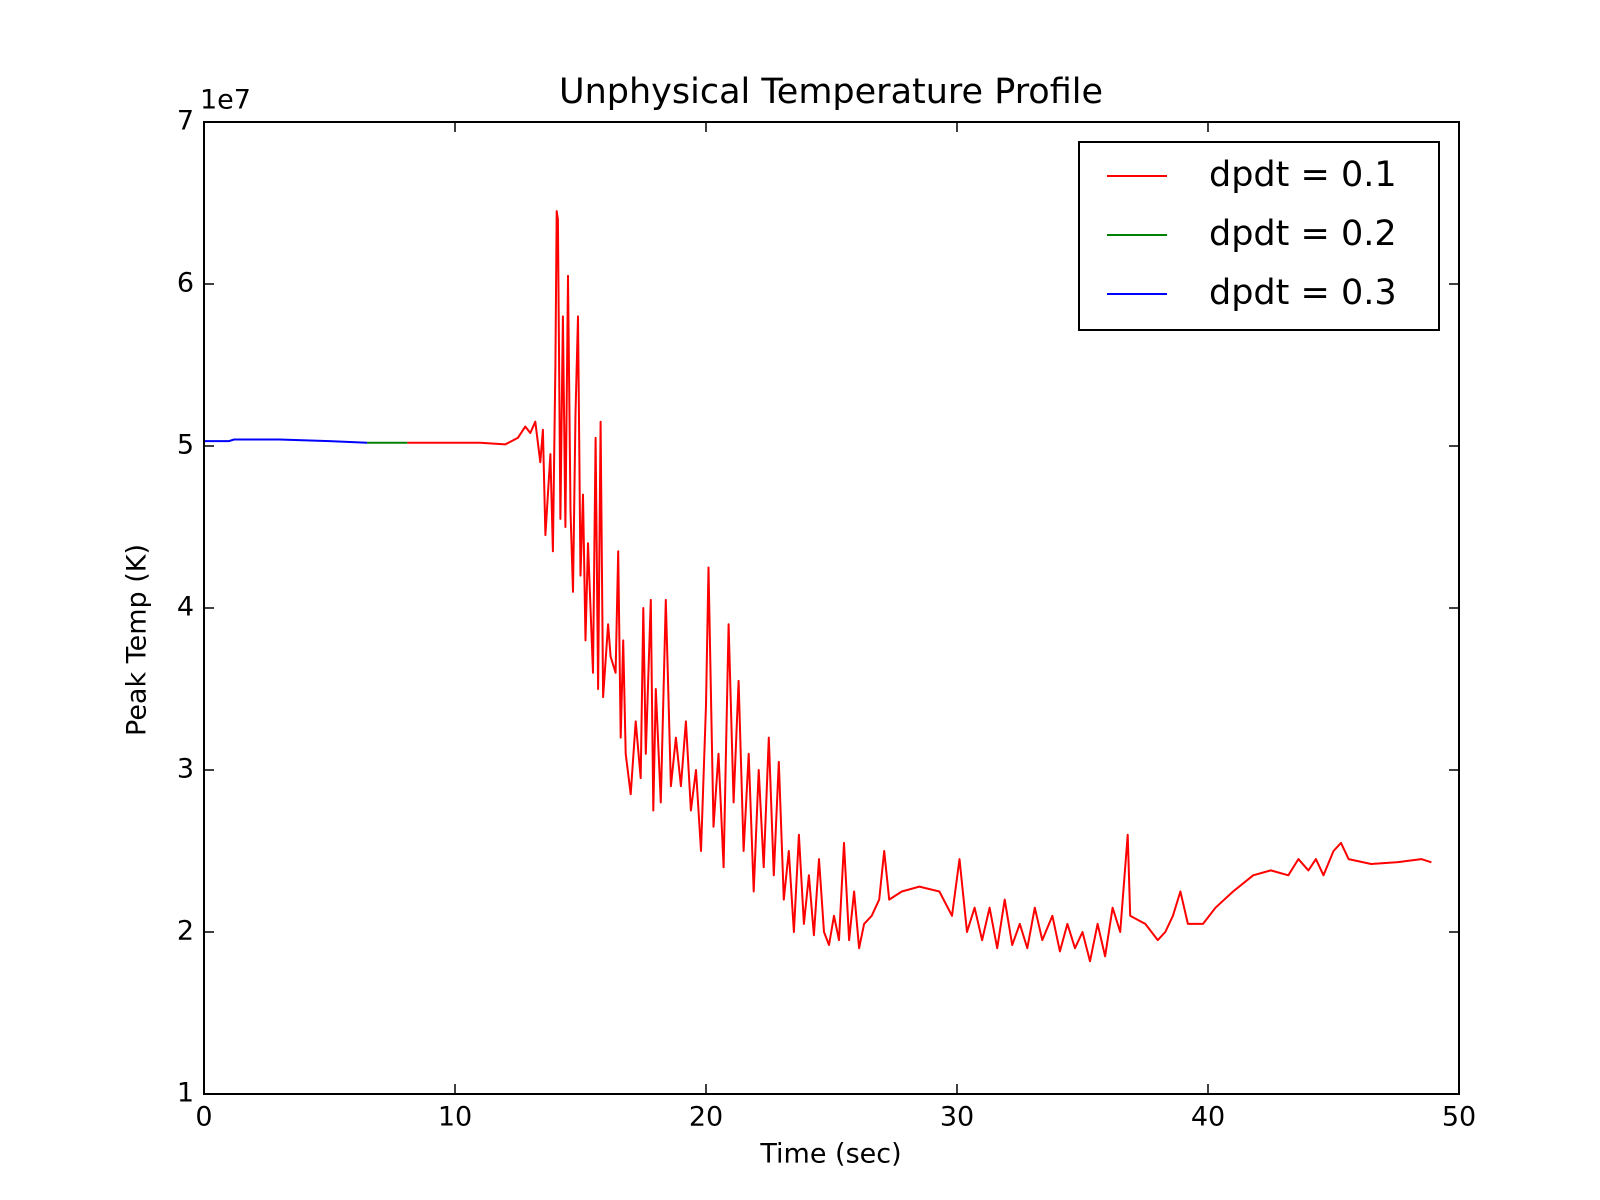 This screenshot has height=1200, width=1600. What do you see at coordinates (1303, 234) in the screenshot?
I see `legend-label: dpdt = 0.2` at bounding box center [1303, 234].